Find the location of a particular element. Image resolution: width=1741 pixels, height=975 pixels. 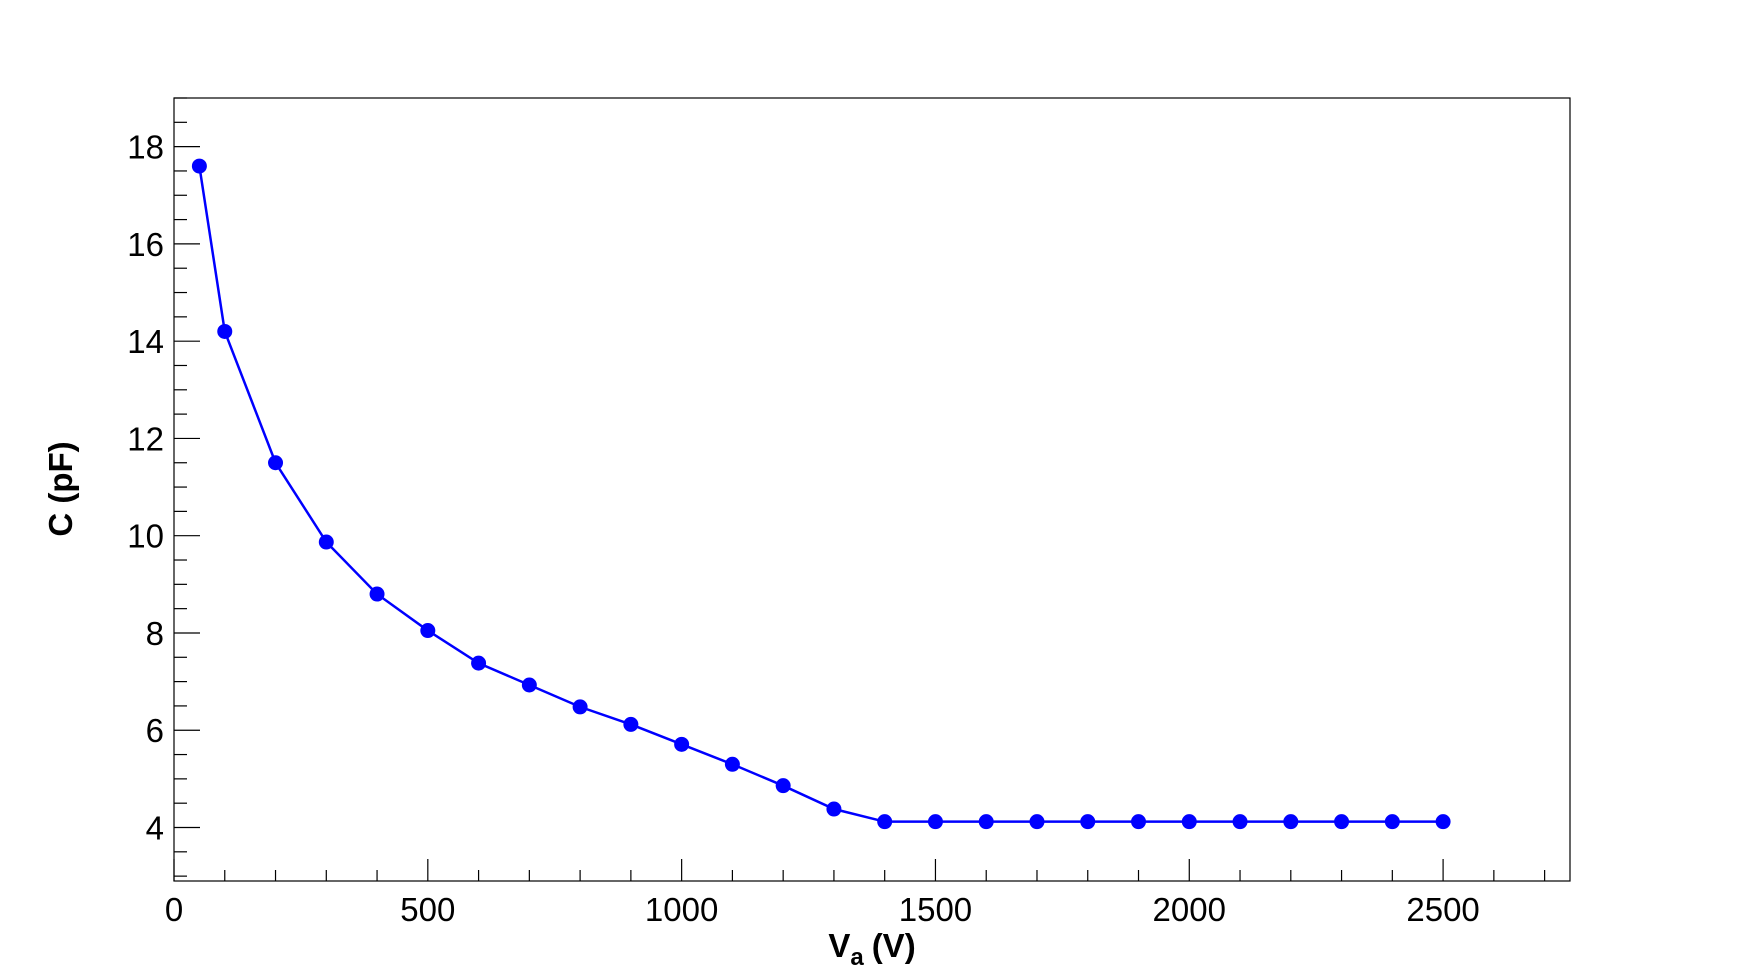

x-axis-title-unit: (V) is located at coordinates (894, 945).